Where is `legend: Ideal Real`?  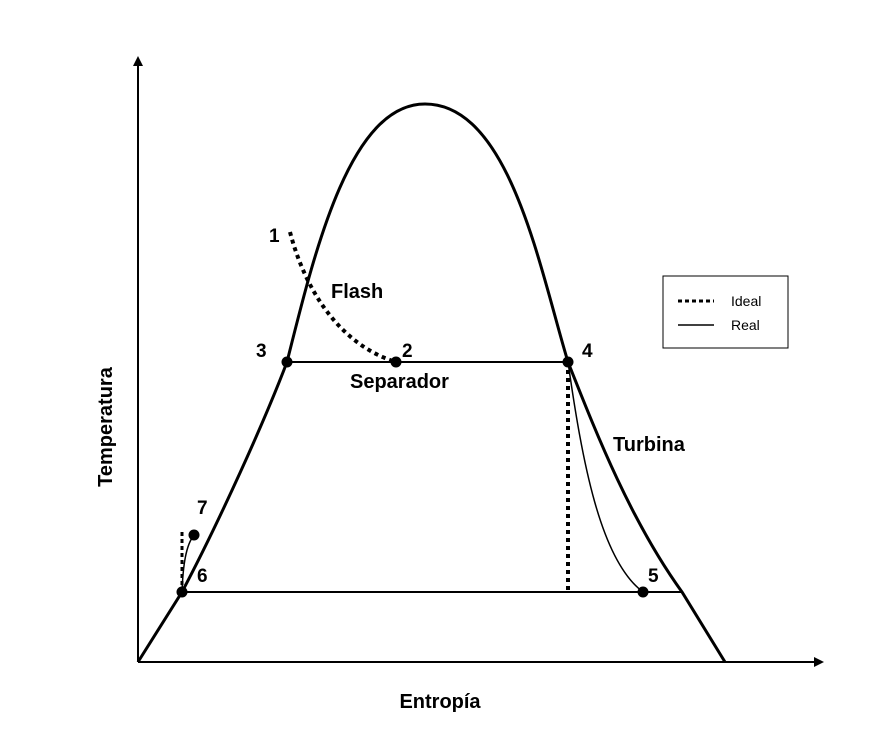 legend: Ideal Real is located at coordinates (725, 312).